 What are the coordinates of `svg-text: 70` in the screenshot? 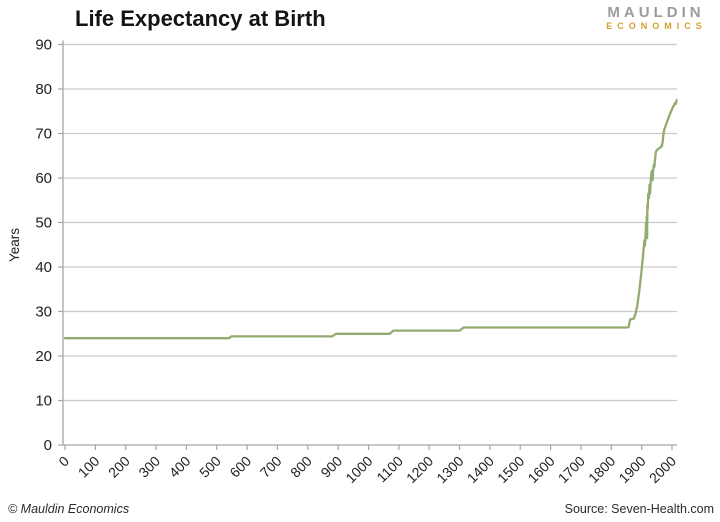 It's located at (43, 134).